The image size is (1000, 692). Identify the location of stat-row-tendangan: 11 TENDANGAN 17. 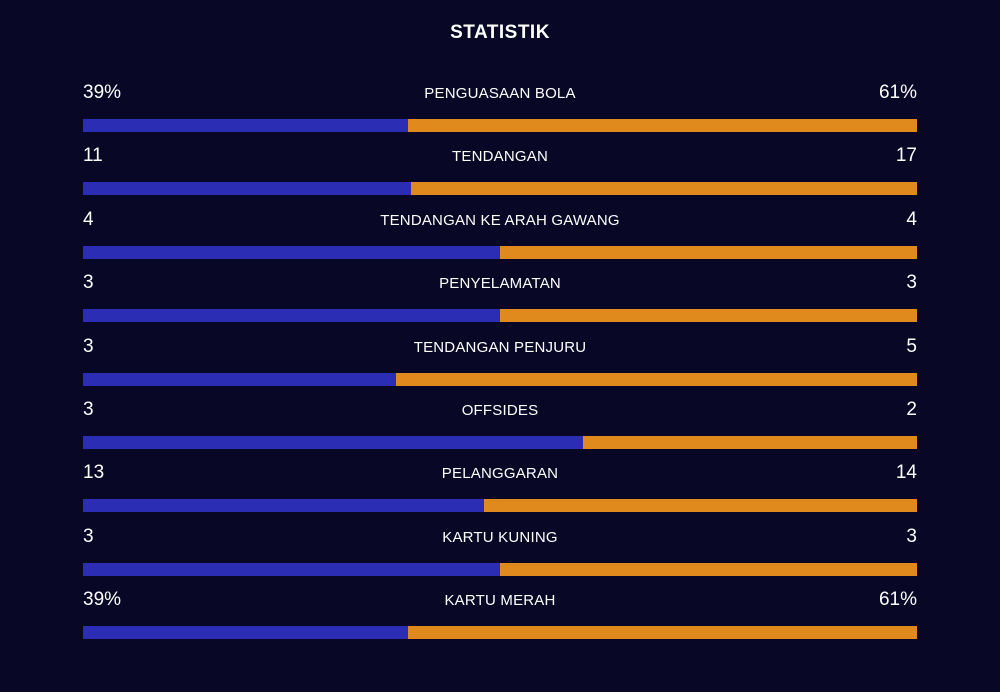
(500, 174).